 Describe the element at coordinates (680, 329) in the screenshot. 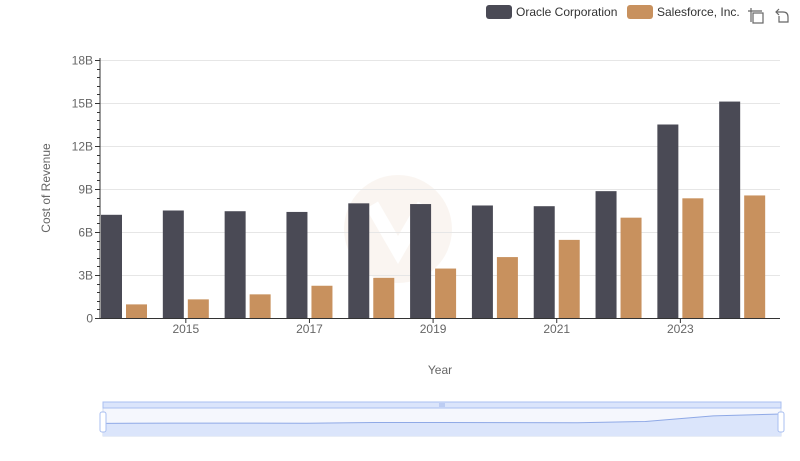

I see `x-tick-label: 2023` at that location.